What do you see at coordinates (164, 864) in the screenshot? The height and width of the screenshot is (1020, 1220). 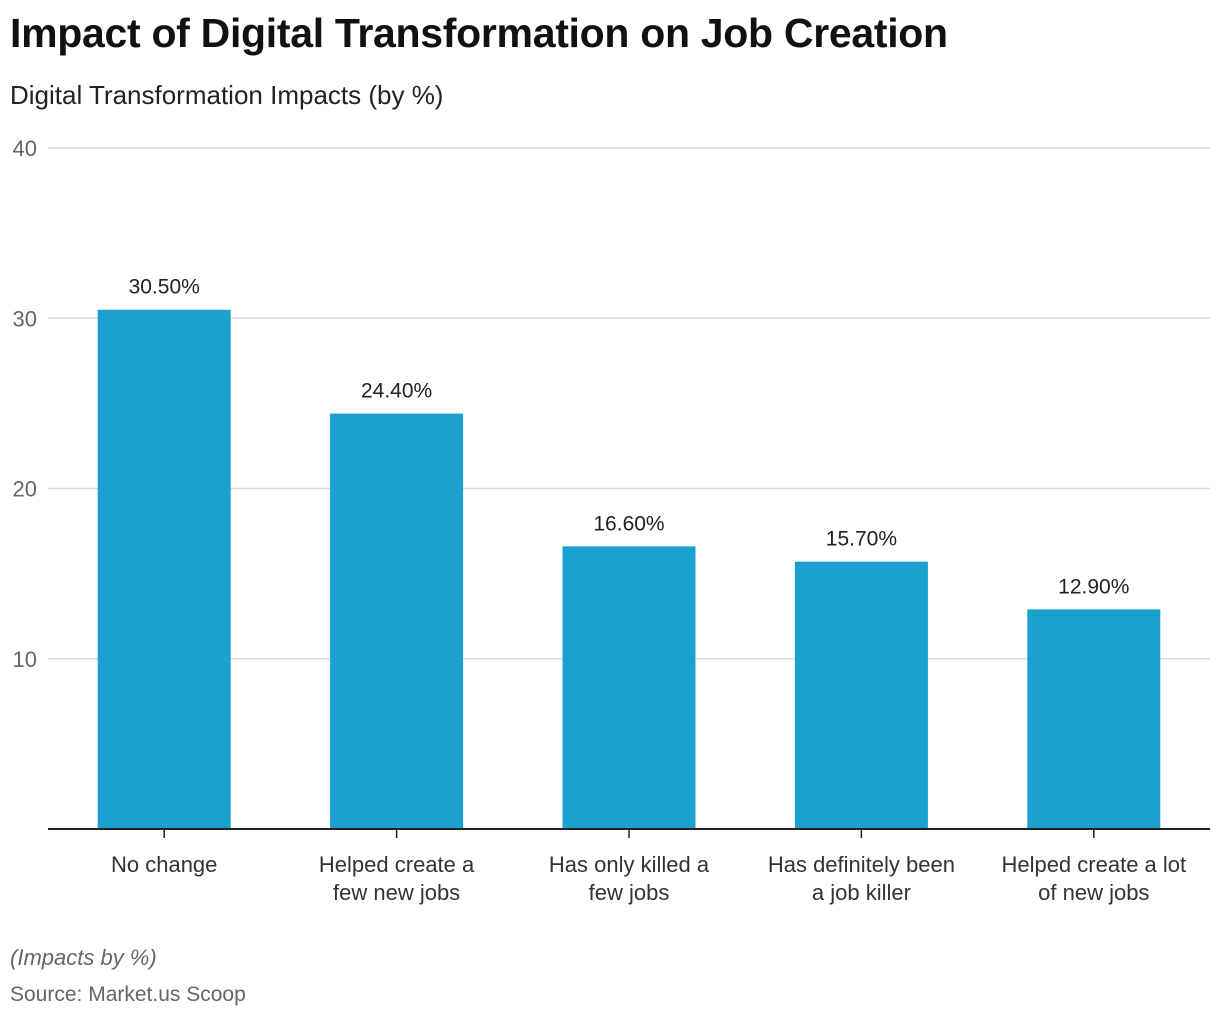 I see `x-tick-label: No change` at bounding box center [164, 864].